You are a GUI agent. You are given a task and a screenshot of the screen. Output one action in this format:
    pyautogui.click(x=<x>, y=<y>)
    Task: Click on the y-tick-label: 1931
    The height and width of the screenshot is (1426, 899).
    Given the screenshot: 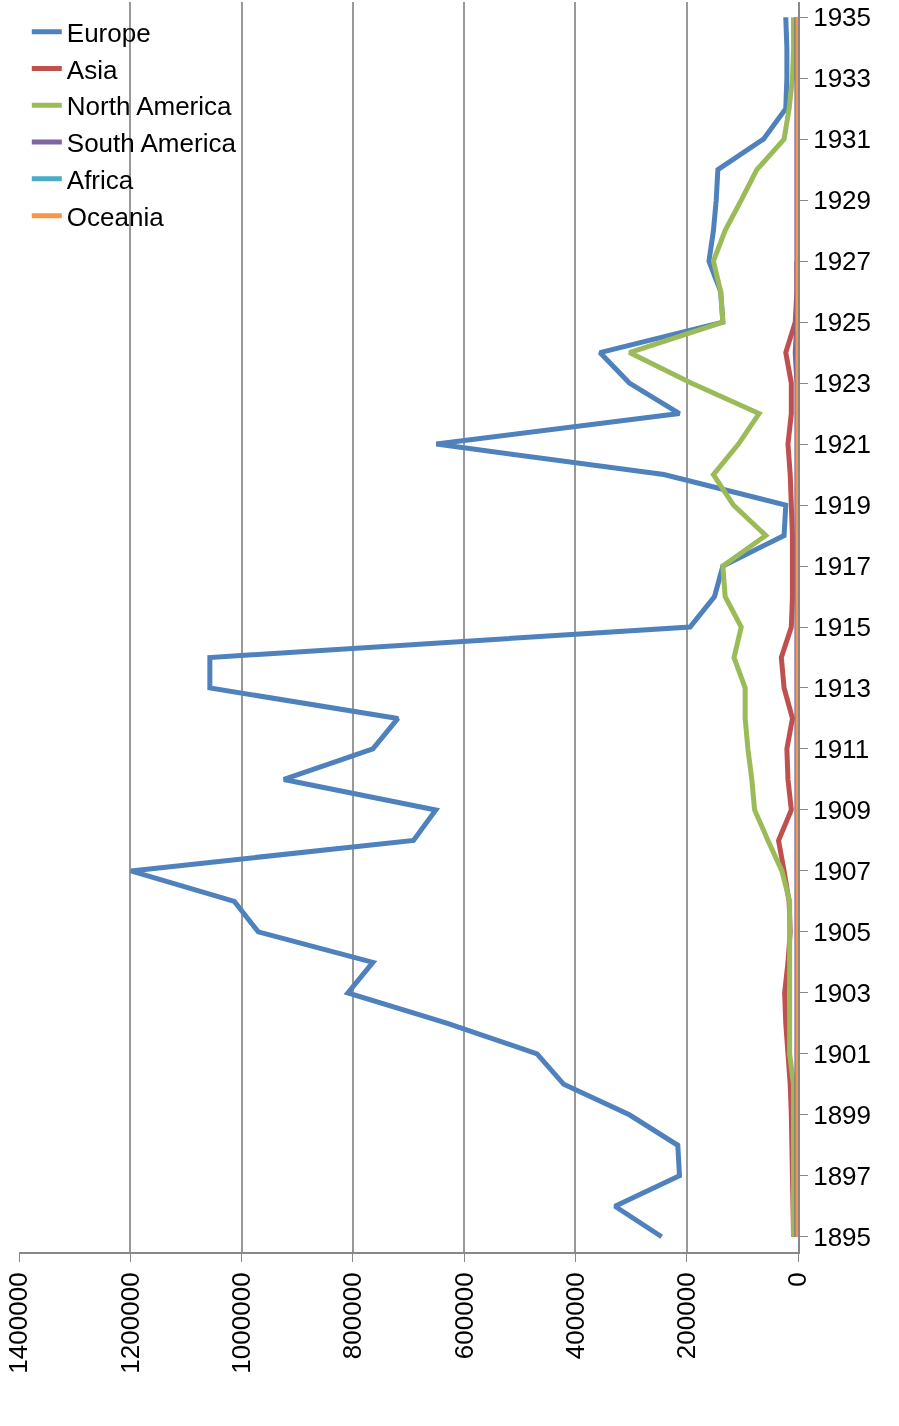 What is the action you would take?
    pyautogui.click(x=842, y=139)
    